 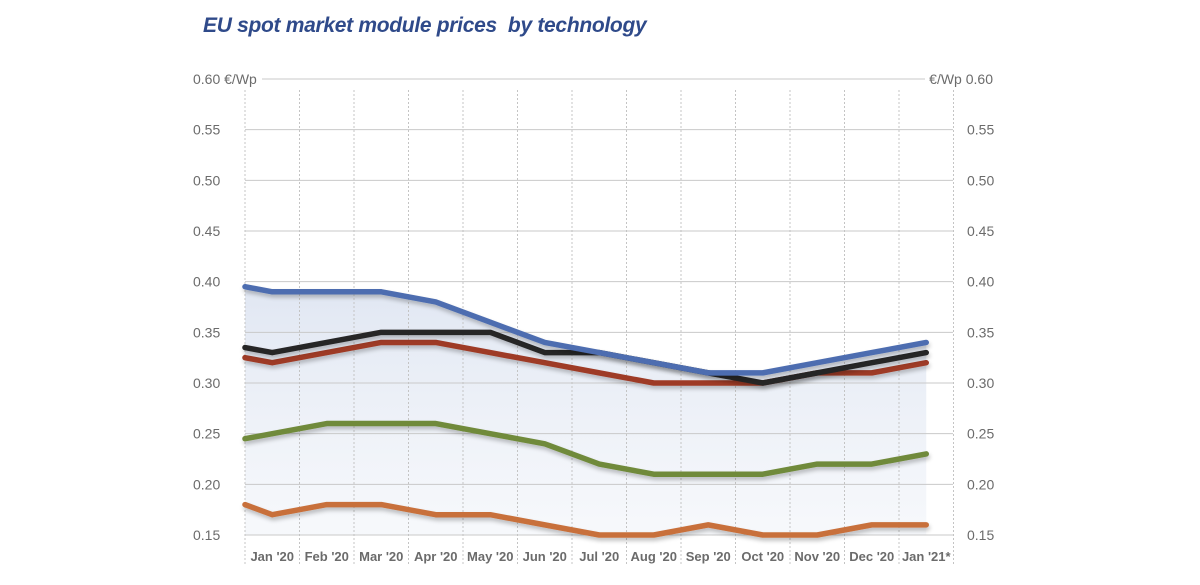 What do you see at coordinates (927, 556) in the screenshot?
I see `x-tick-label: Jan '21*` at bounding box center [927, 556].